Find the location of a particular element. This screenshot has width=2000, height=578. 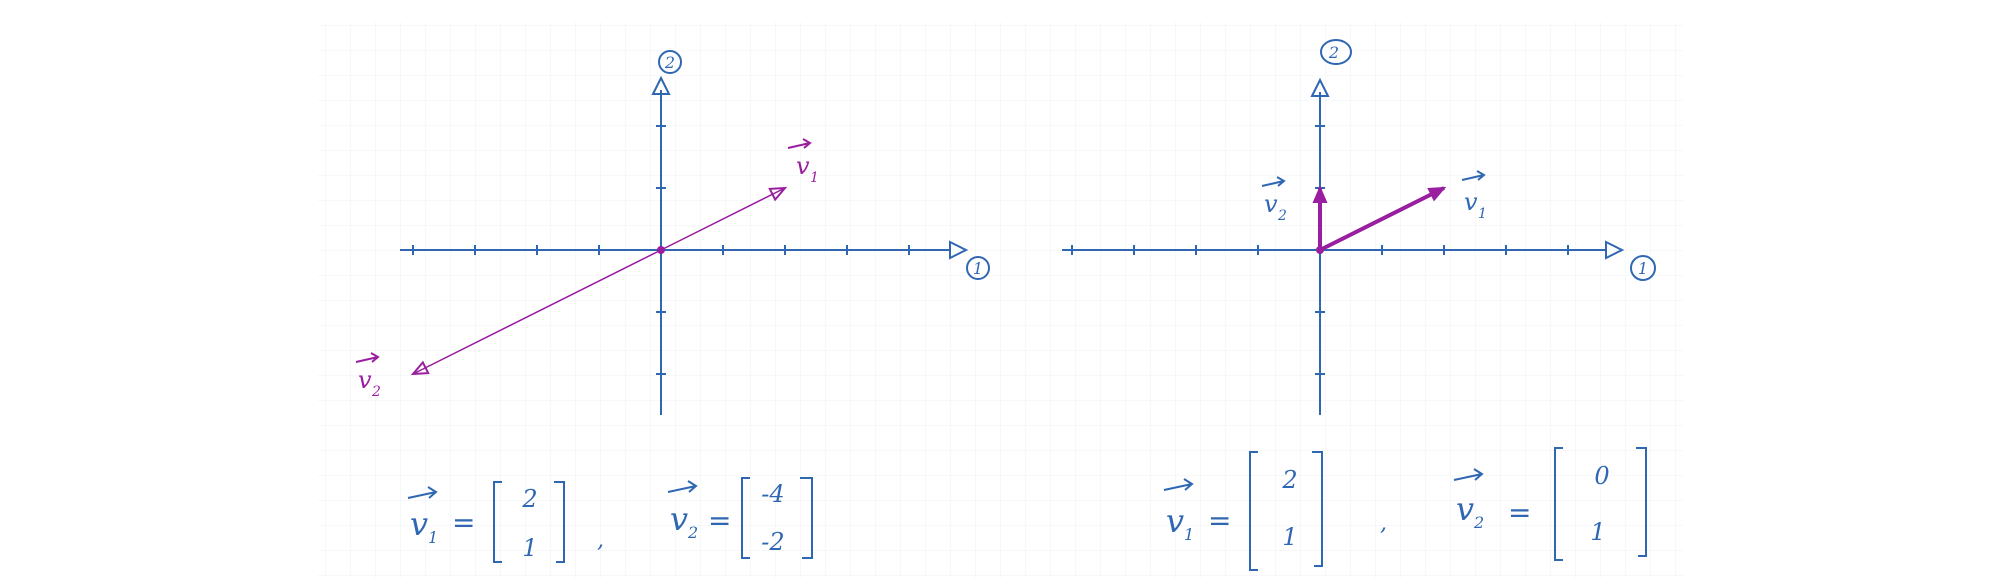

right-vector-v1-head is located at coordinates (1437, 194).